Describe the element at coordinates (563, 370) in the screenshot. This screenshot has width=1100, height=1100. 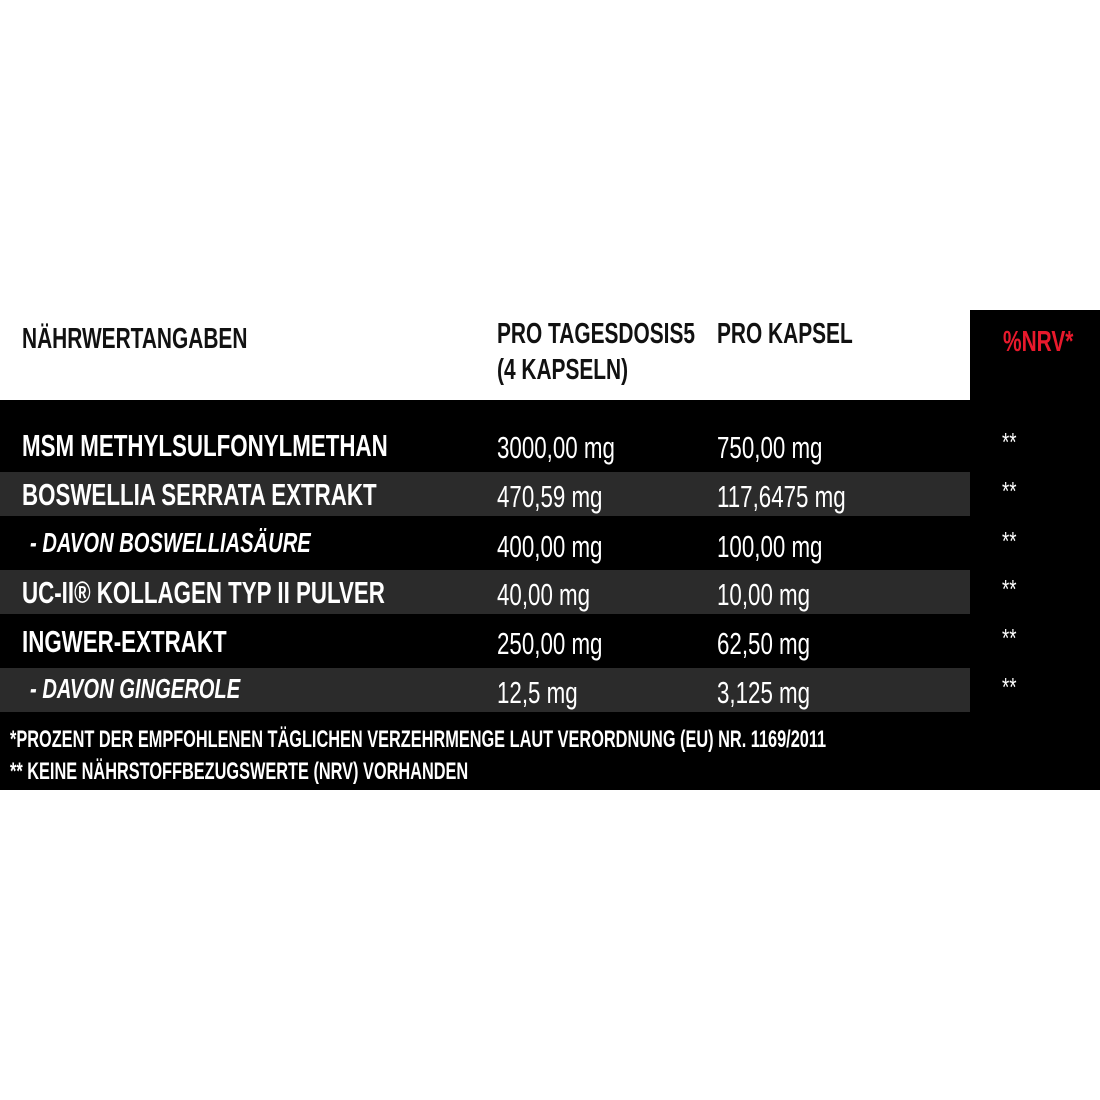
I see `header-col1-sub: (4 KAPSELN)` at that location.